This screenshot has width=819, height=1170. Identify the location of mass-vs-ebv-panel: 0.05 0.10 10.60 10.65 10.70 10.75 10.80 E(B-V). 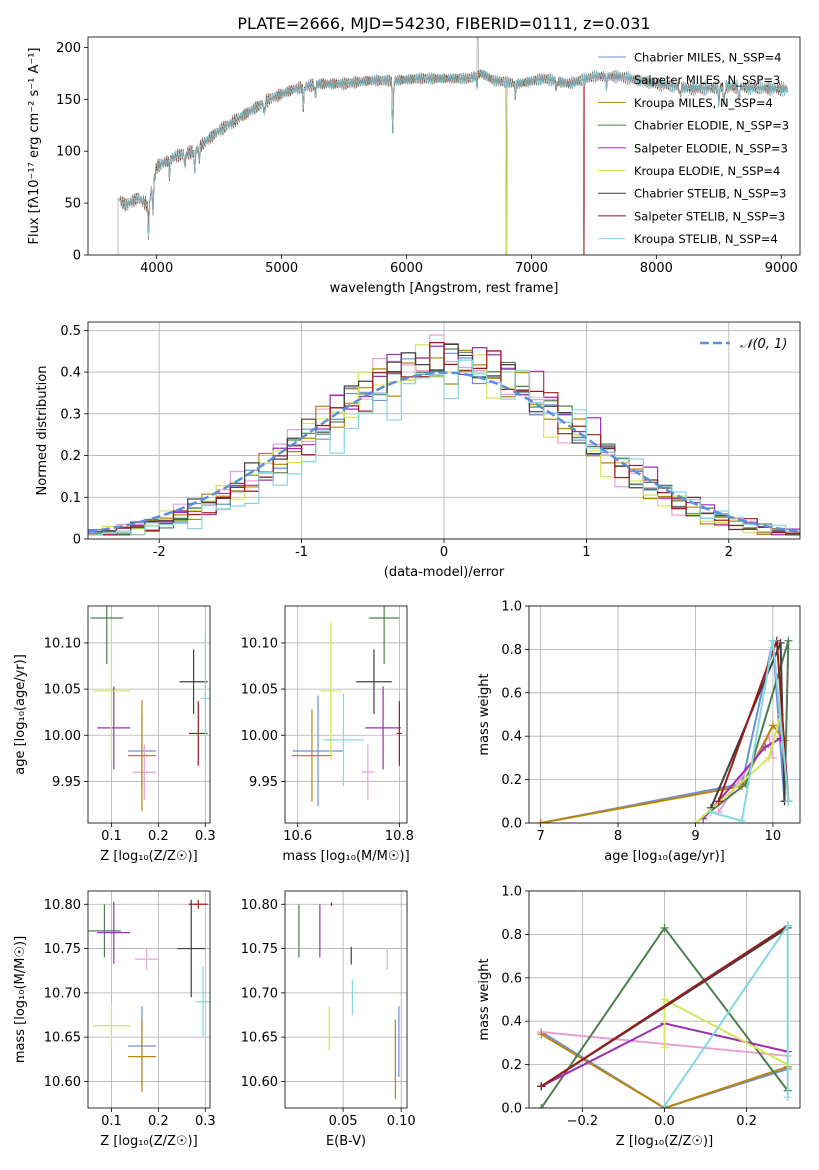
(328, 1019).